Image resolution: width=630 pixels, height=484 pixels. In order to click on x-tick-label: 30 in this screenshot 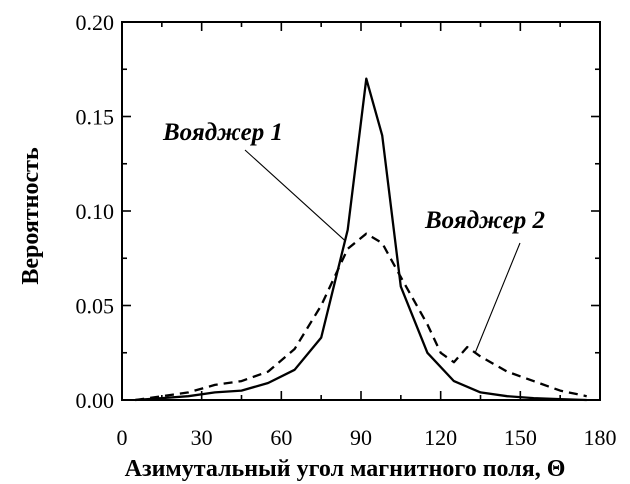, I will do `click(202, 437)`.